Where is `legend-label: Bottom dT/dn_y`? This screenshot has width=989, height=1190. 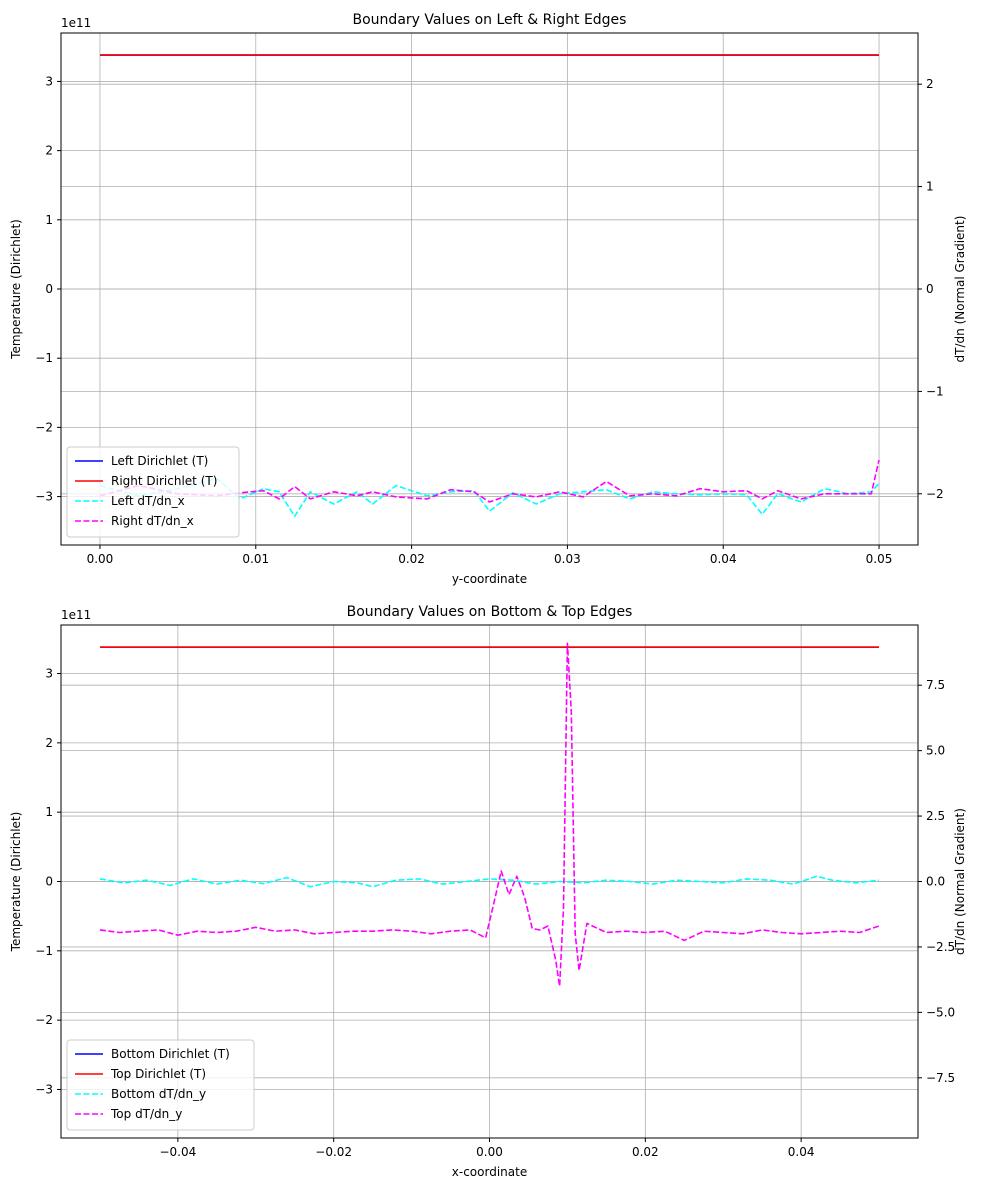 legend-label: Bottom dT/dn_y is located at coordinates (158, 1094).